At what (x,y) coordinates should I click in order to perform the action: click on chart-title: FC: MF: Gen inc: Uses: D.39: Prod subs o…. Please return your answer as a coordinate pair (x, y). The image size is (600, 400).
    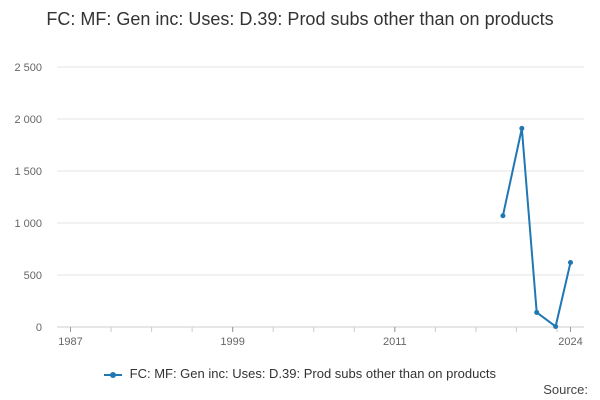
    Looking at the image, I should click on (300, 19).